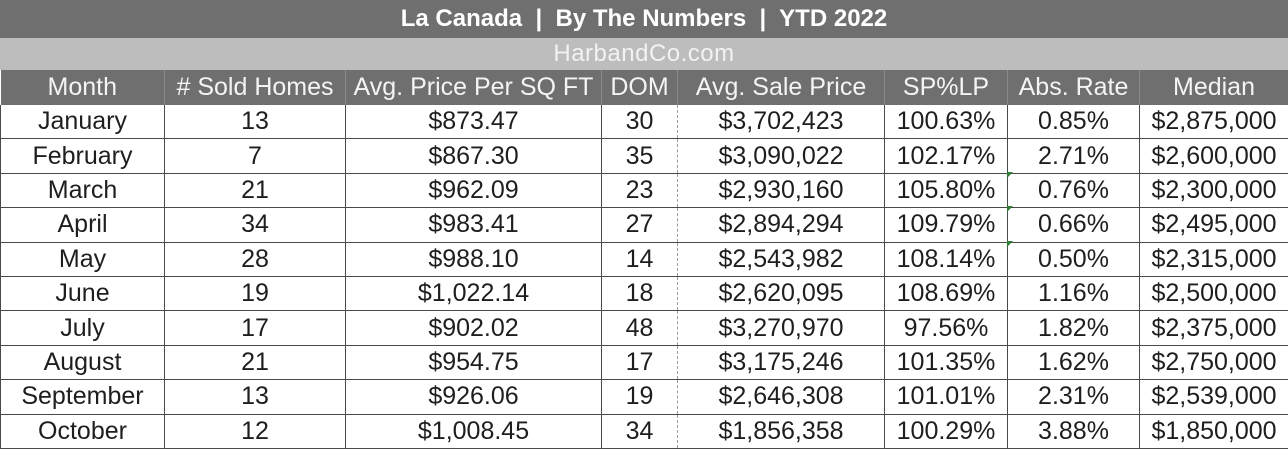 The width and height of the screenshot is (1288, 449). Describe the element at coordinates (1213, 431) in the screenshot. I see `cell-median: $1,850,000` at that location.